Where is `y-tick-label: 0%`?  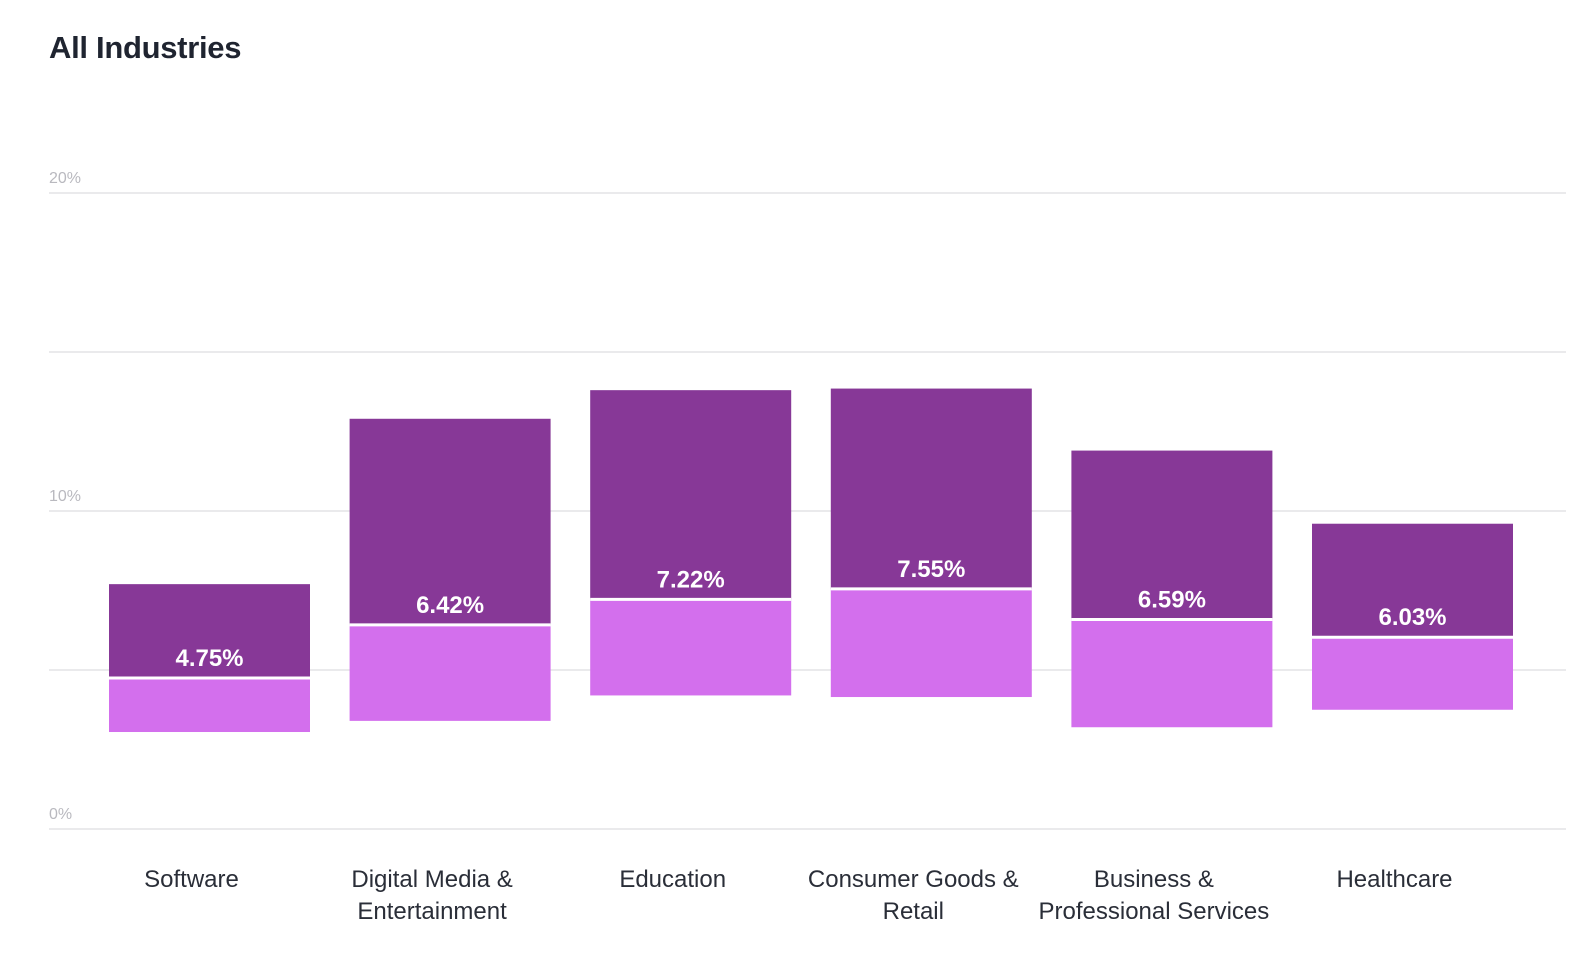 y-tick-label: 0% is located at coordinates (60, 814).